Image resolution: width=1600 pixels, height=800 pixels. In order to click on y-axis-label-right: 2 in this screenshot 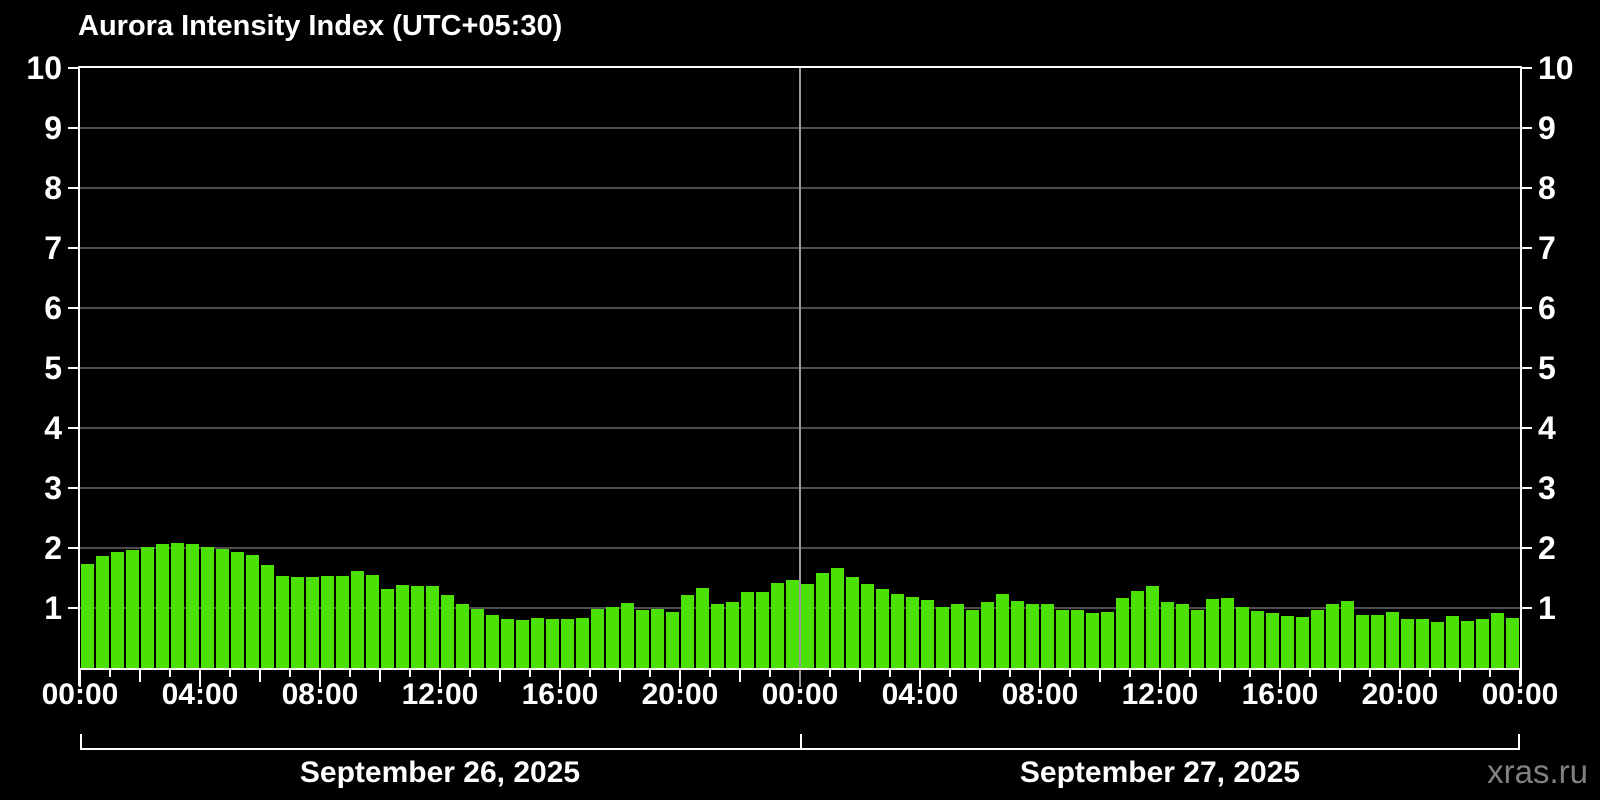, I will do `click(1547, 548)`.